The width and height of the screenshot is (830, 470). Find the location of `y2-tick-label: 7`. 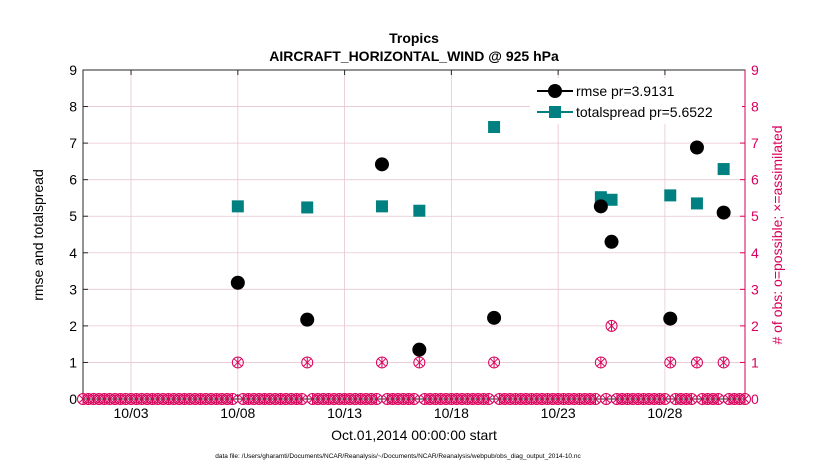

y2-tick-label: 7 is located at coordinates (755, 143).